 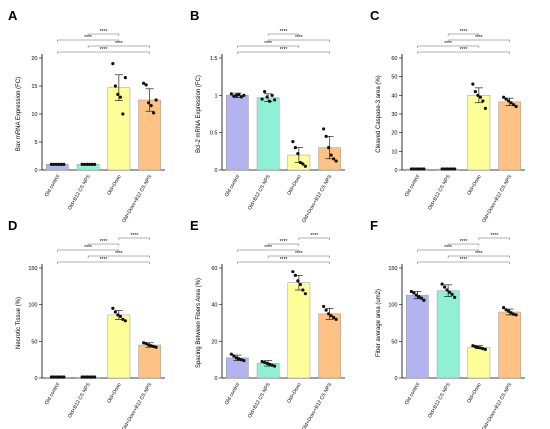 What do you see at coordinates (34, 115) in the screenshot?
I see `y-tick-label: 10` at bounding box center [34, 115].